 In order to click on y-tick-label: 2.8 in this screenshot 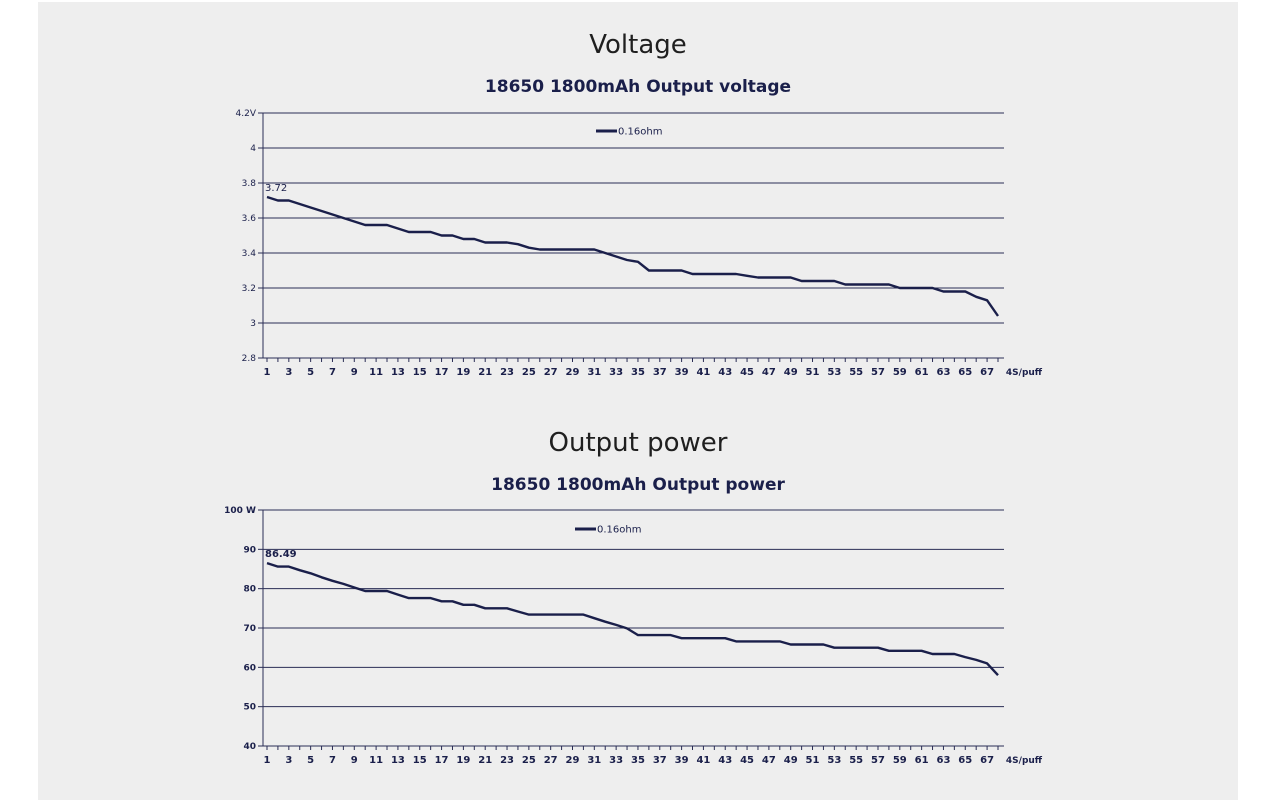, I will do `click(249, 359)`.